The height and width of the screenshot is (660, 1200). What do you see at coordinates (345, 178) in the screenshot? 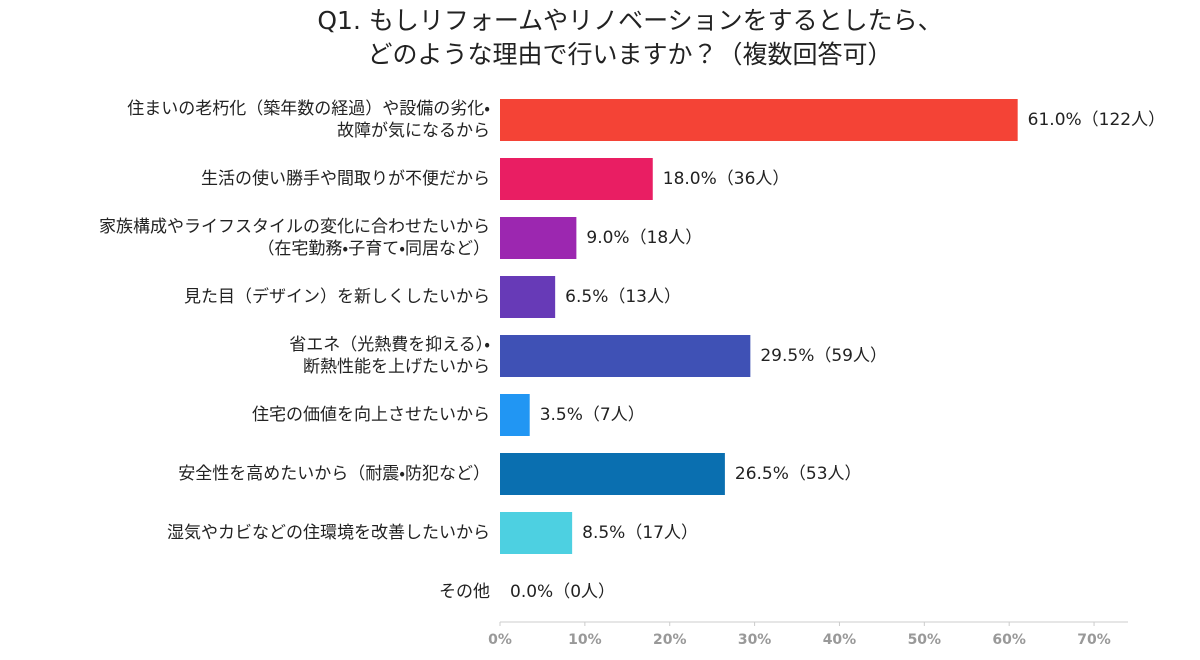
I see `y-tick-label: 生活の使い勝手や間取りが不便だから` at bounding box center [345, 178].